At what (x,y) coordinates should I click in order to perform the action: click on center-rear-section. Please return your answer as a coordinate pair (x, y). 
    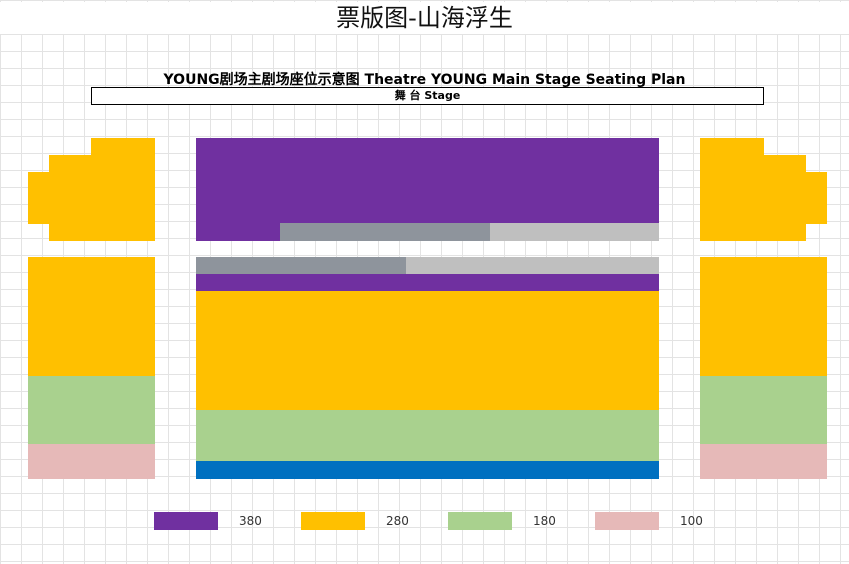
    Looking at the image, I should click on (427, 436).